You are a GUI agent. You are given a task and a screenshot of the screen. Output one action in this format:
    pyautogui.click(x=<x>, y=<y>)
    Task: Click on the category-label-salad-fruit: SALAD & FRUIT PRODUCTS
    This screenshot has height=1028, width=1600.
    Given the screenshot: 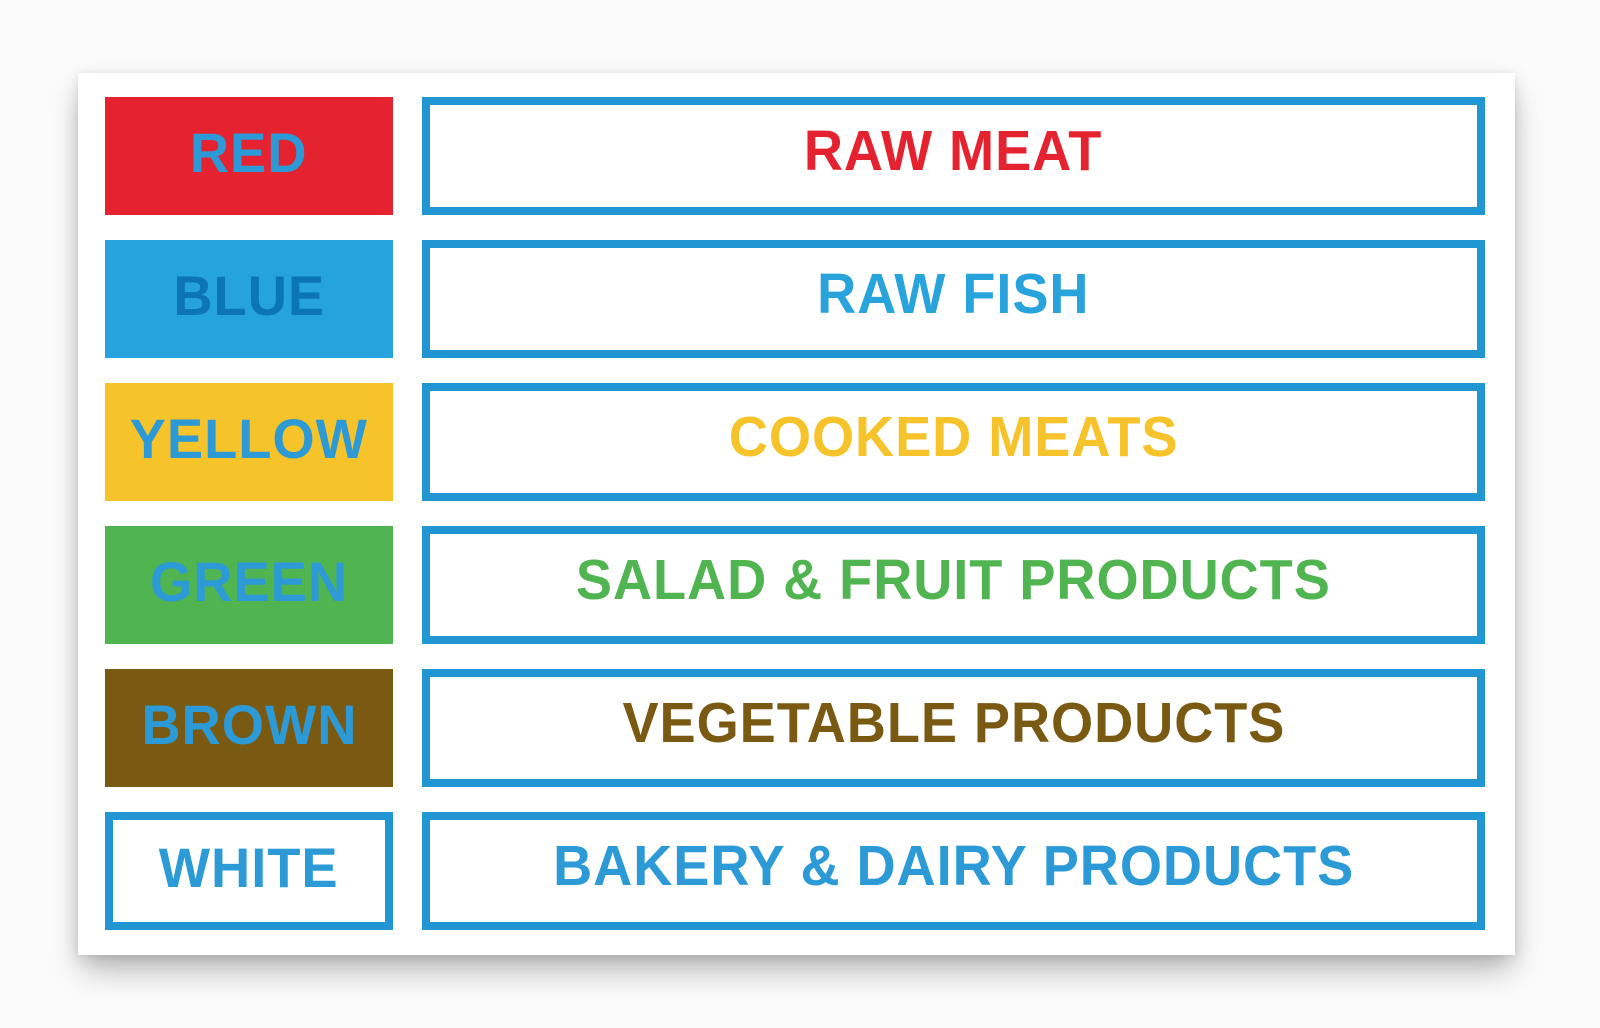 What is the action you would take?
    pyautogui.click(x=953, y=580)
    